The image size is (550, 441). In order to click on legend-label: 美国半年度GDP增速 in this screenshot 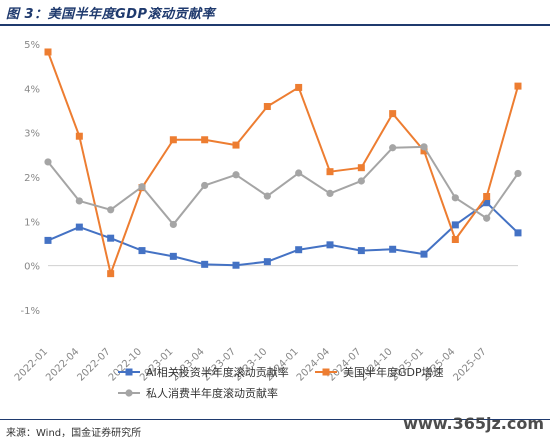, I will do `click(393, 372)`.